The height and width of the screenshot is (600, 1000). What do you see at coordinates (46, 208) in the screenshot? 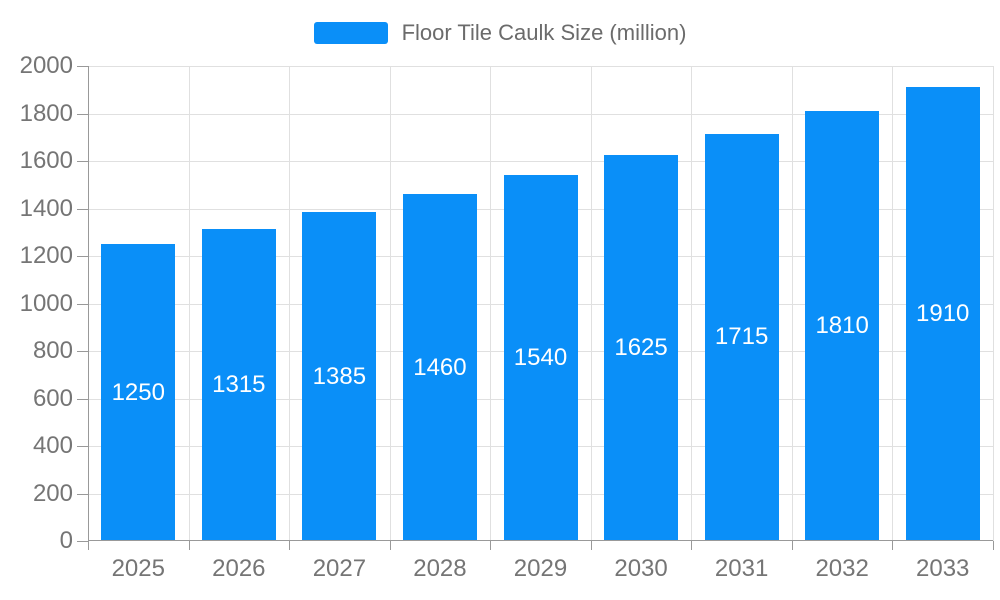
I see `y-axis-tick-label: 1400` at bounding box center [46, 208].